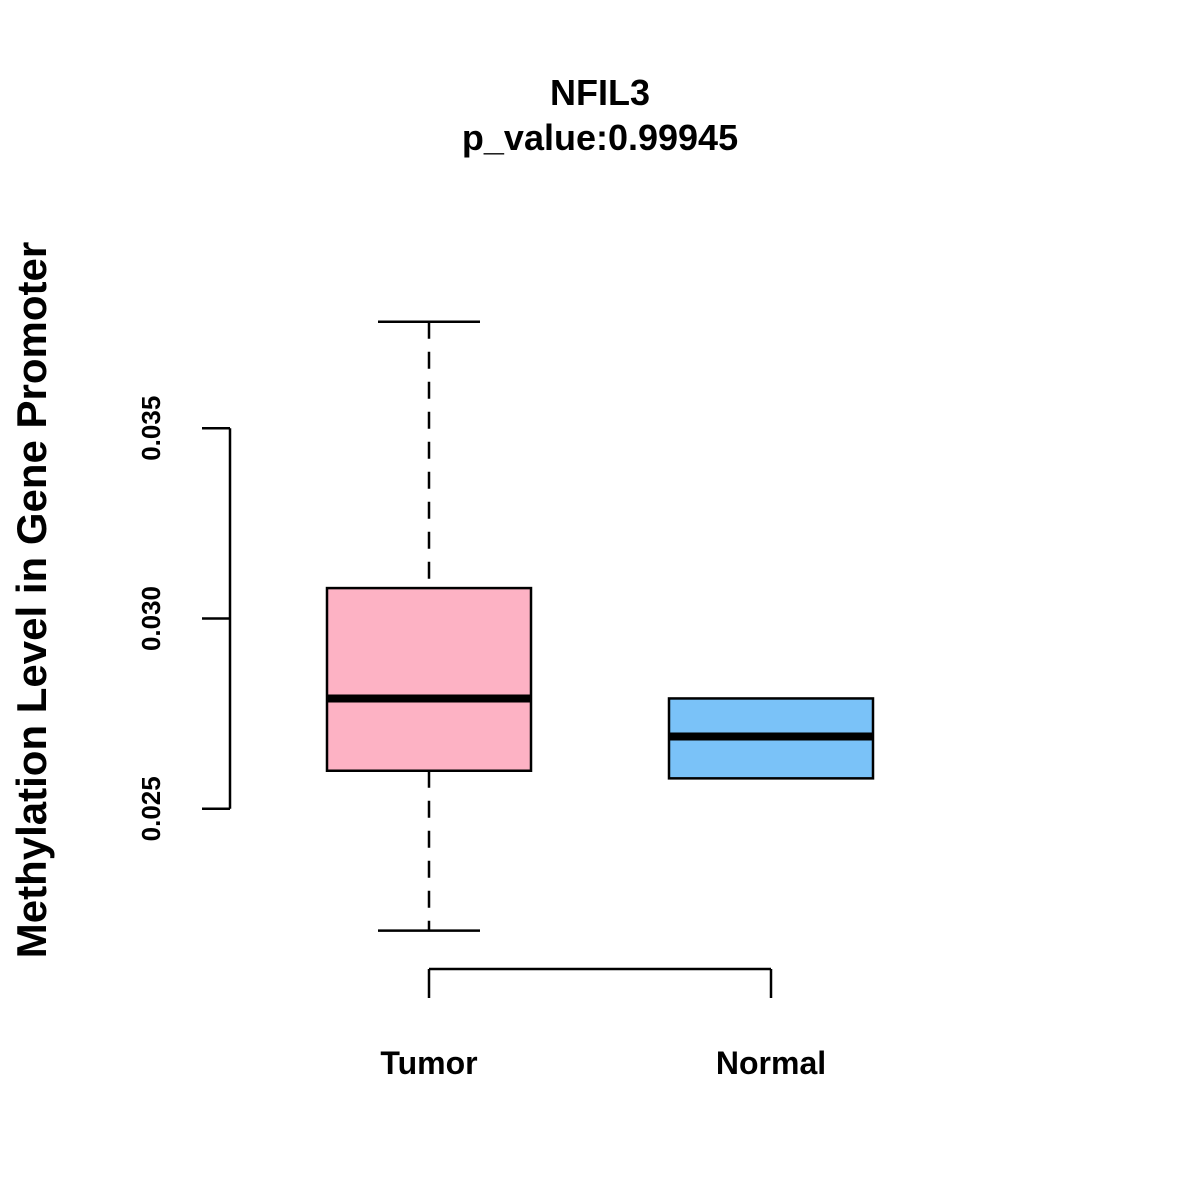  I want to click on x-tick-label-normal: Normal, so click(771, 1063).